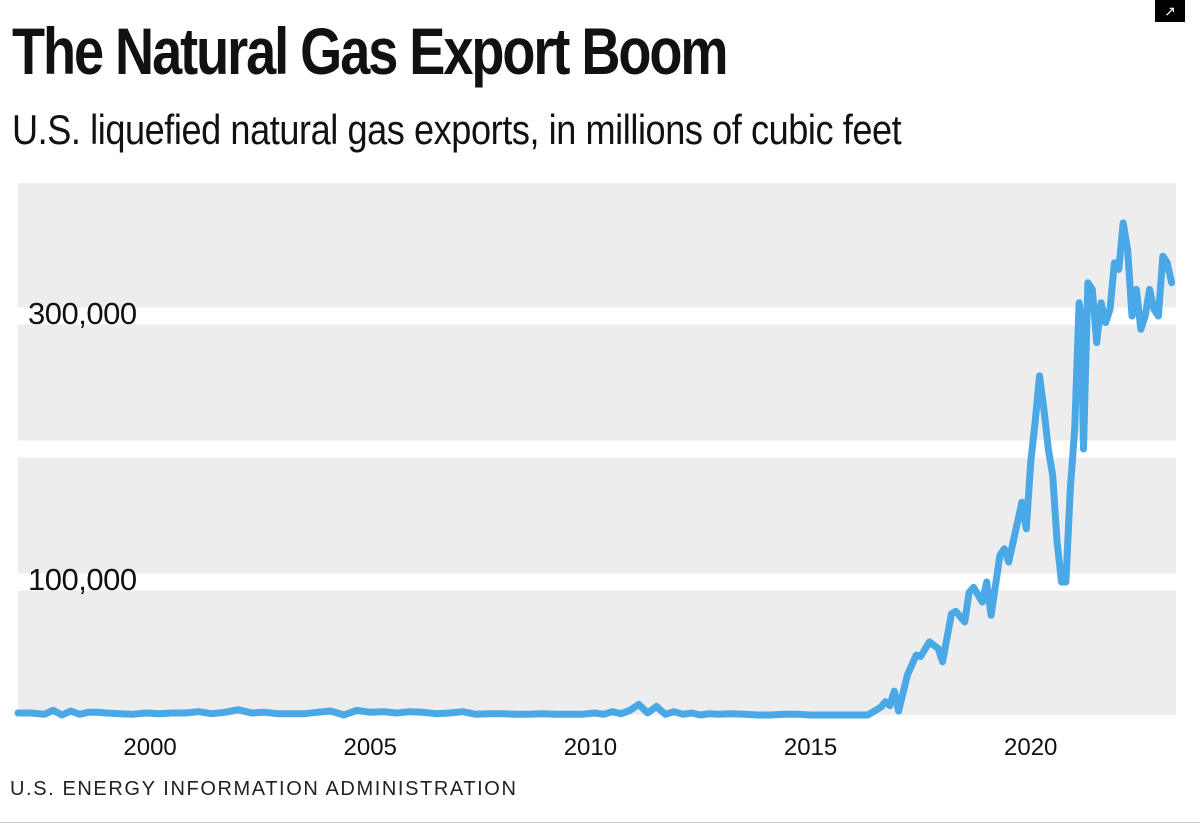 Image resolution: width=1200 pixels, height=829 pixels. Describe the element at coordinates (264, 789) in the screenshot. I see `source-credit: U.S. ENERGY INFORMATION ADMINISTRATION` at that location.